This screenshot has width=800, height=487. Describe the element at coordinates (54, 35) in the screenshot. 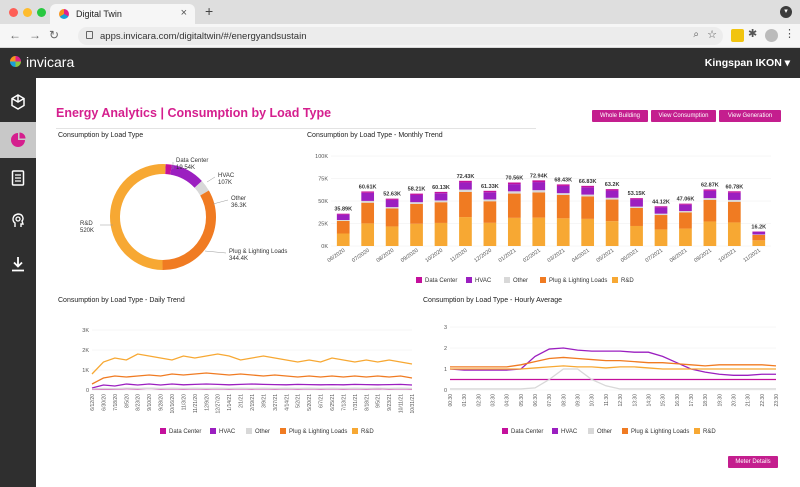

I see `reload-icon: ↻` at that location.